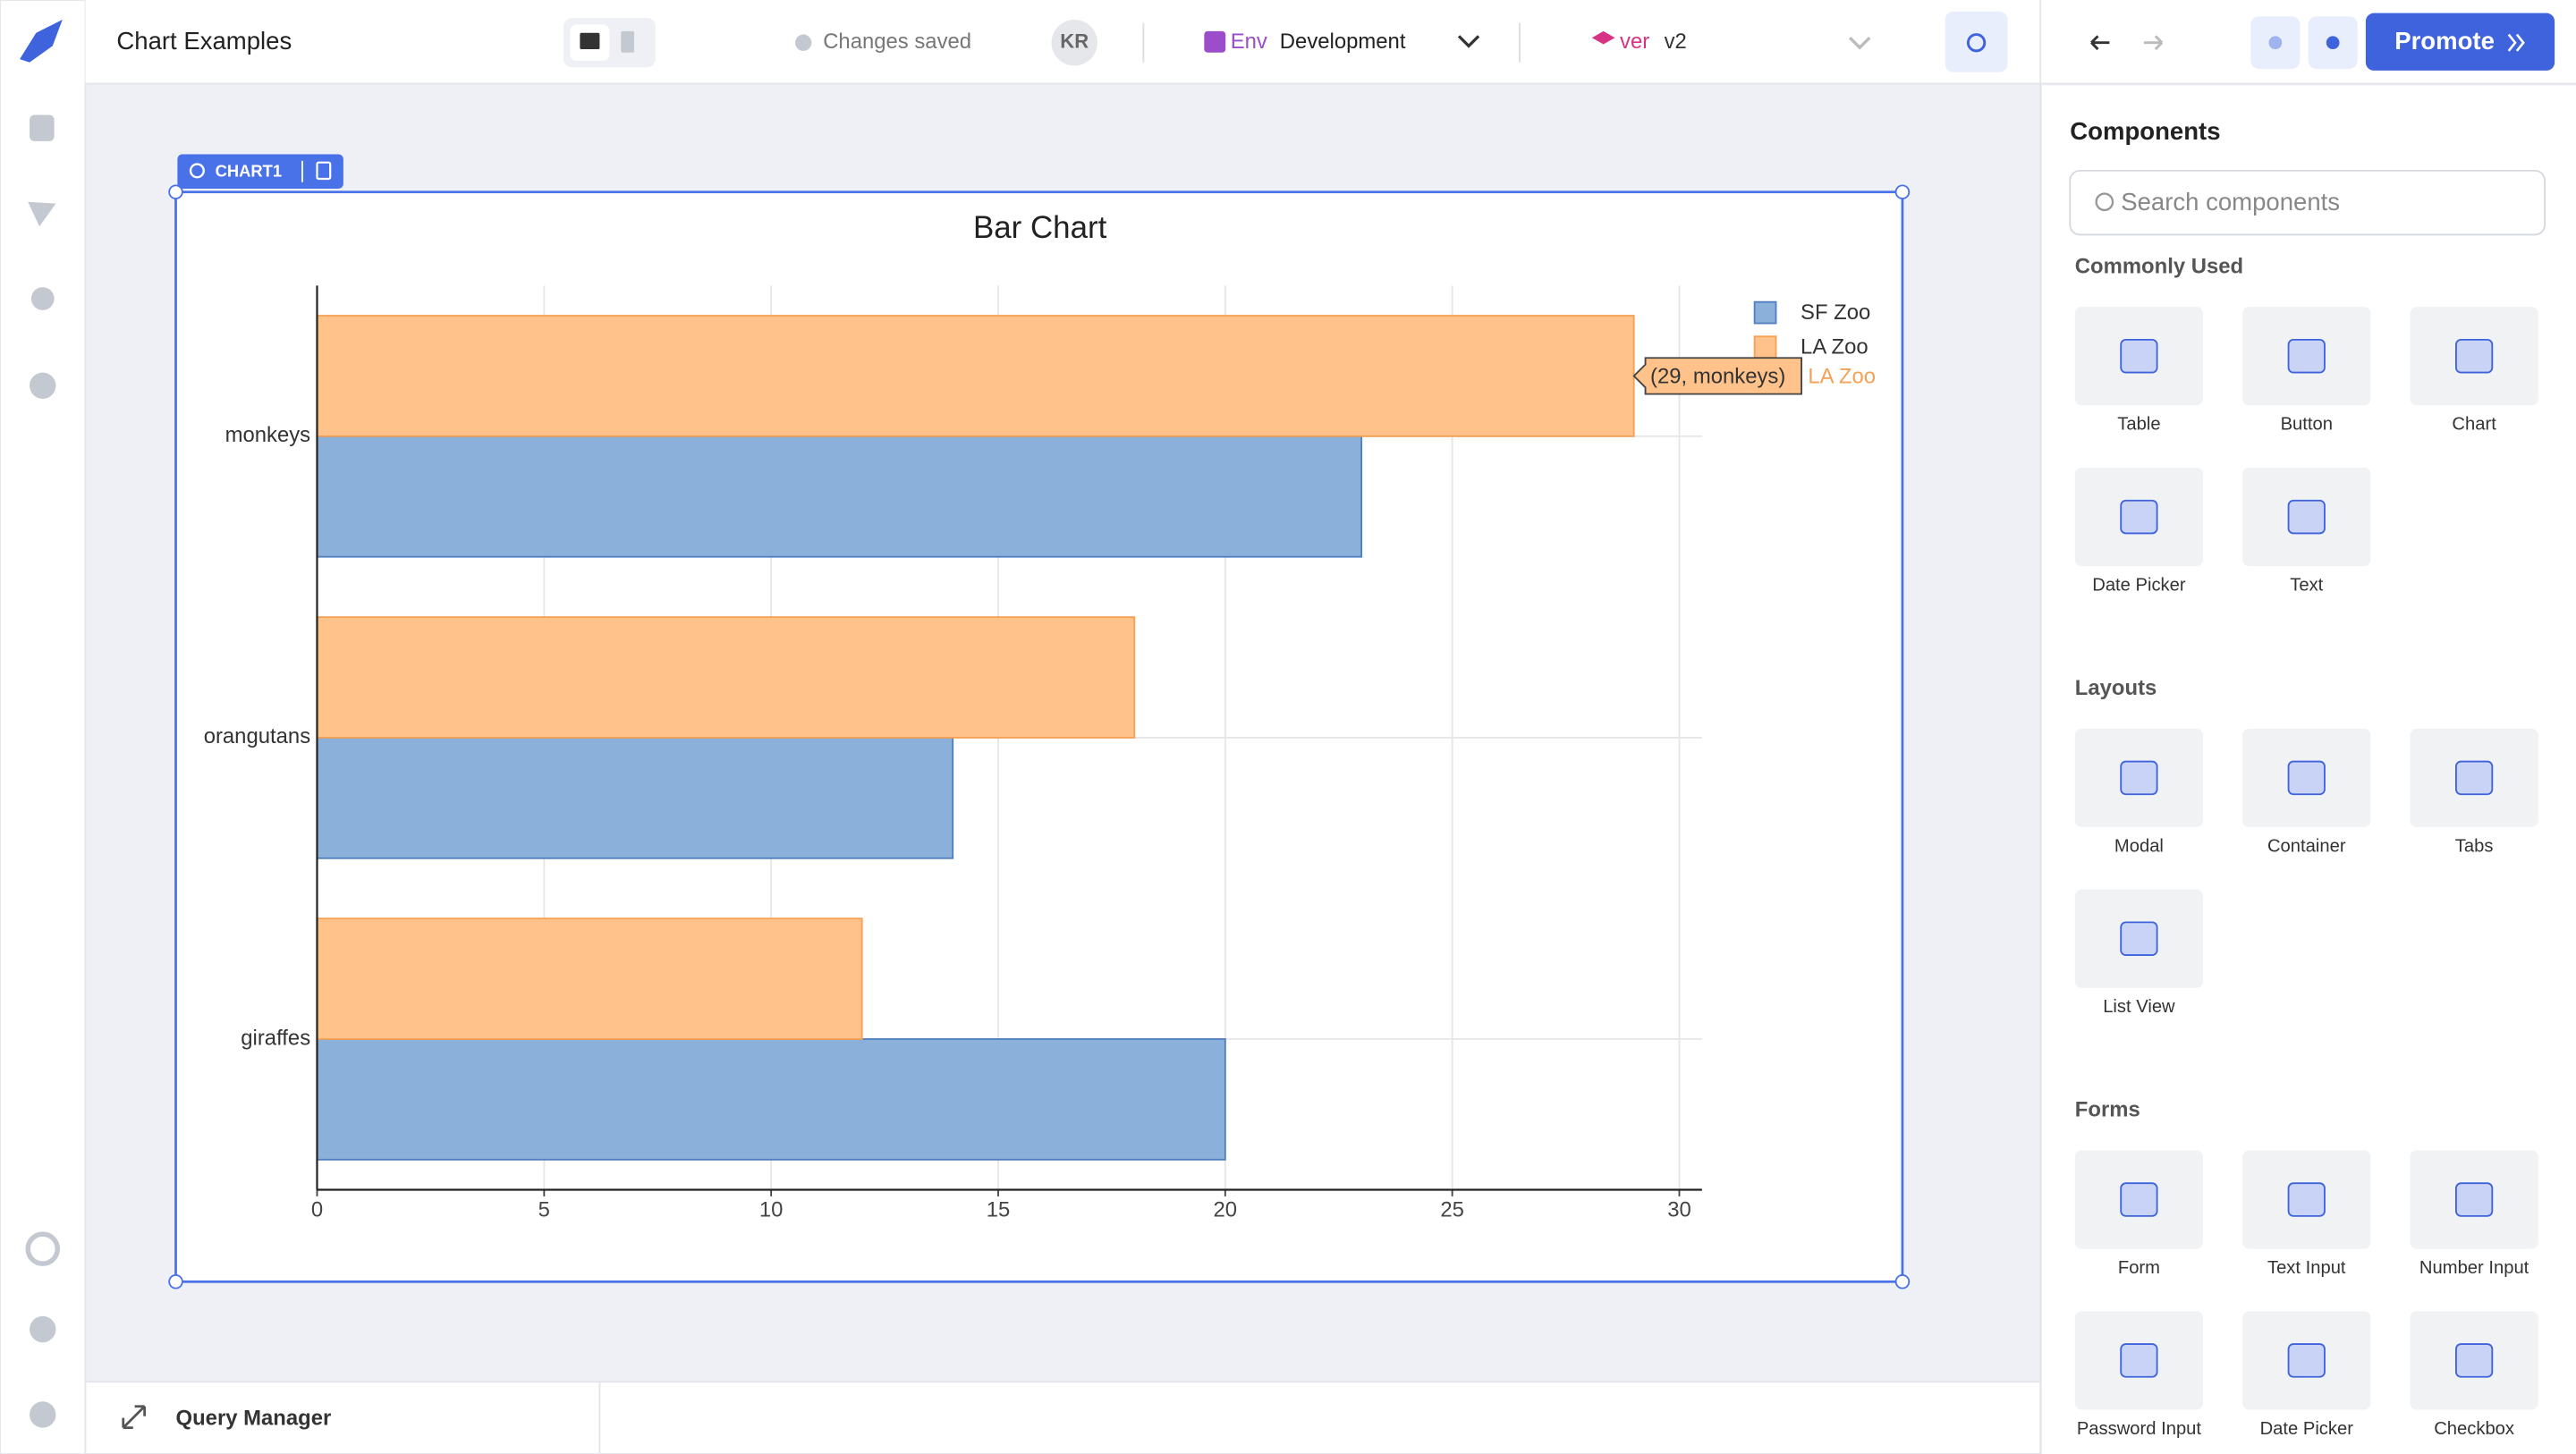 This screenshot has width=2576, height=1454. Describe the element at coordinates (42, 386) in the screenshot. I see `settings-icon` at that location.